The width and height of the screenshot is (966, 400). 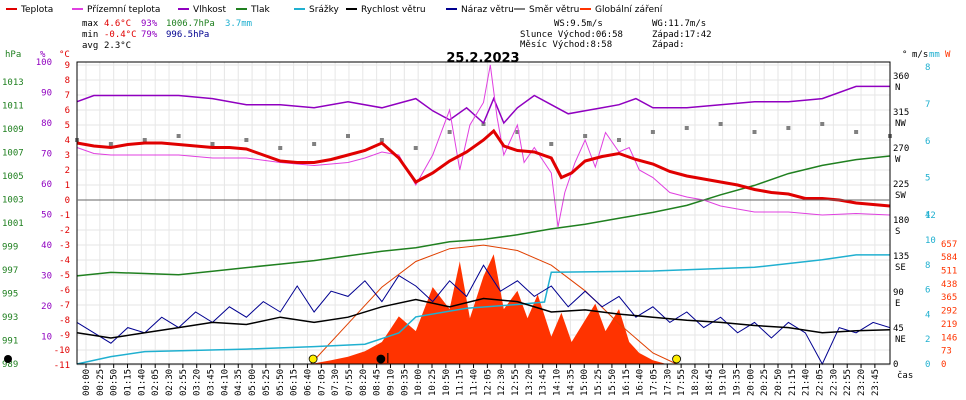 I want to click on humidity-line, so click(x=483, y=105).